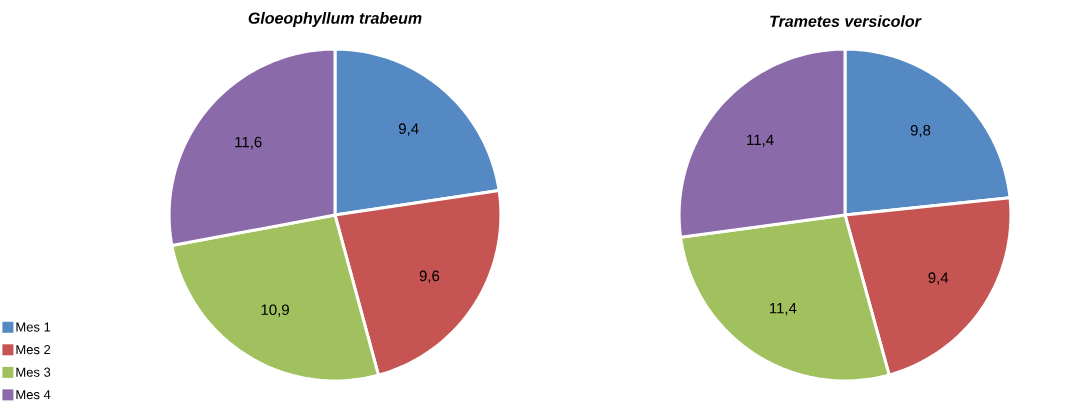 The height and width of the screenshot is (415, 1081). I want to click on legend-label: Mes 3, so click(33, 372).